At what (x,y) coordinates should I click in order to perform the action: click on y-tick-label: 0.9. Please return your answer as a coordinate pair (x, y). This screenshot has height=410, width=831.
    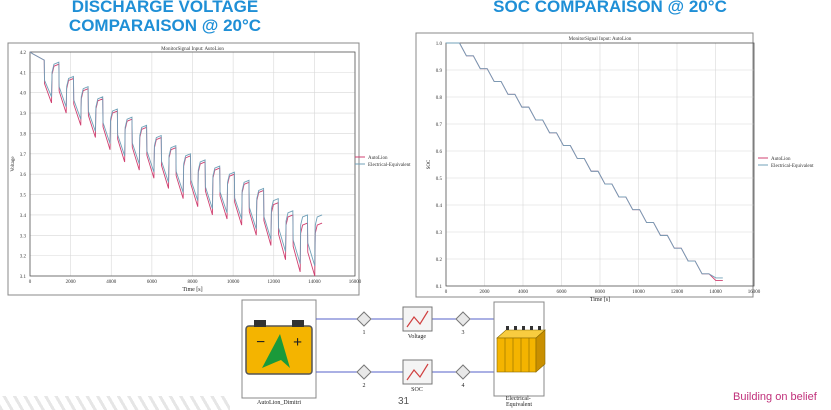
    Looking at the image, I should click on (439, 71).